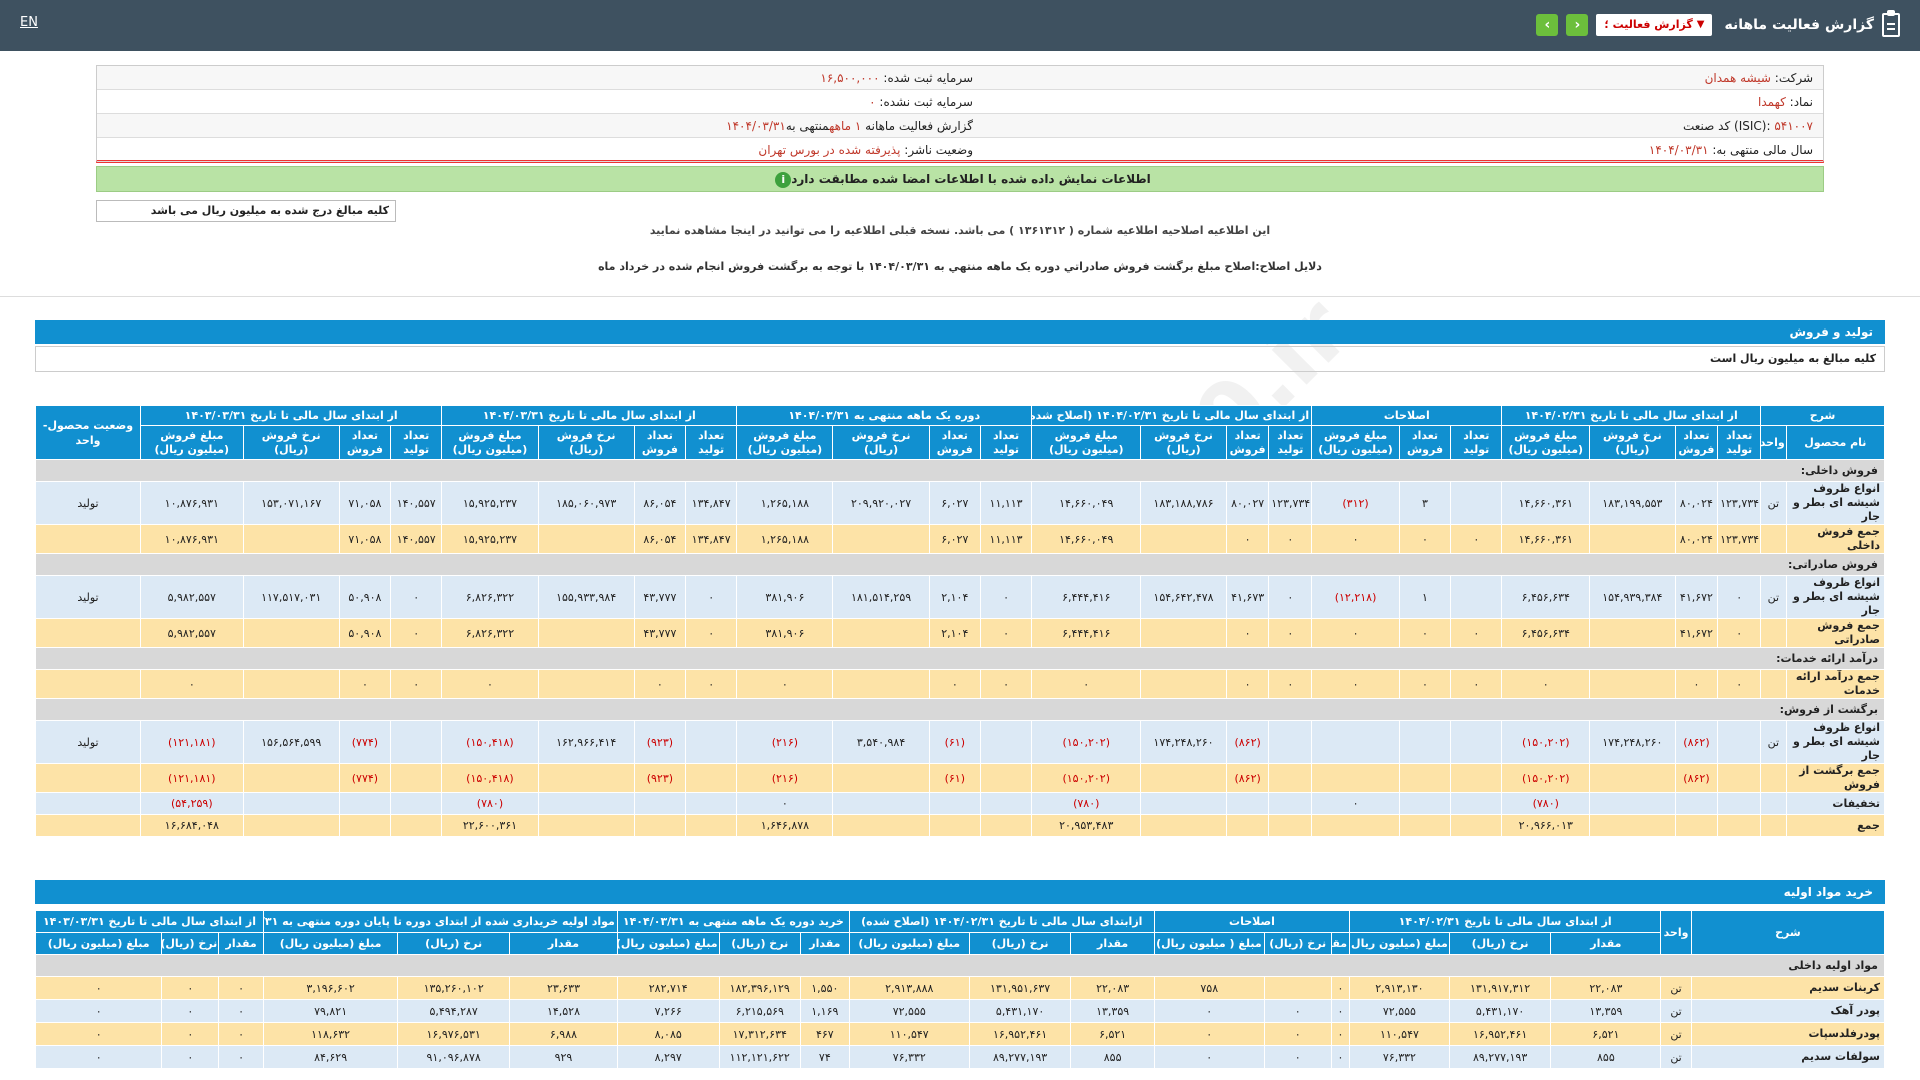 The image size is (1920, 1080). Describe the element at coordinates (1773, 742) in the screenshot. I see `cell: تن` at that location.